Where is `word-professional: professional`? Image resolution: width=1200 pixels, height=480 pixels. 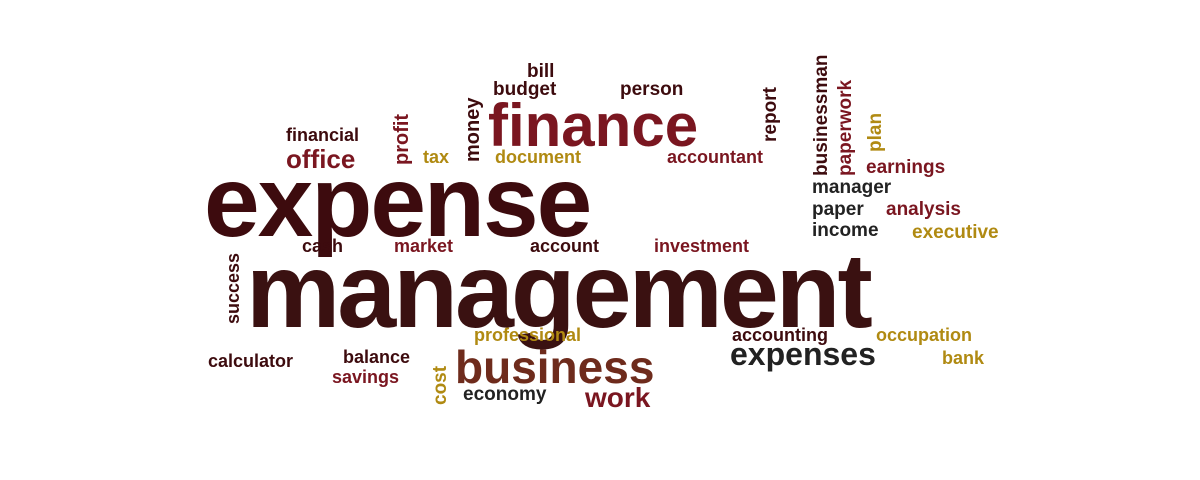 word-professional: professional is located at coordinates (528, 335).